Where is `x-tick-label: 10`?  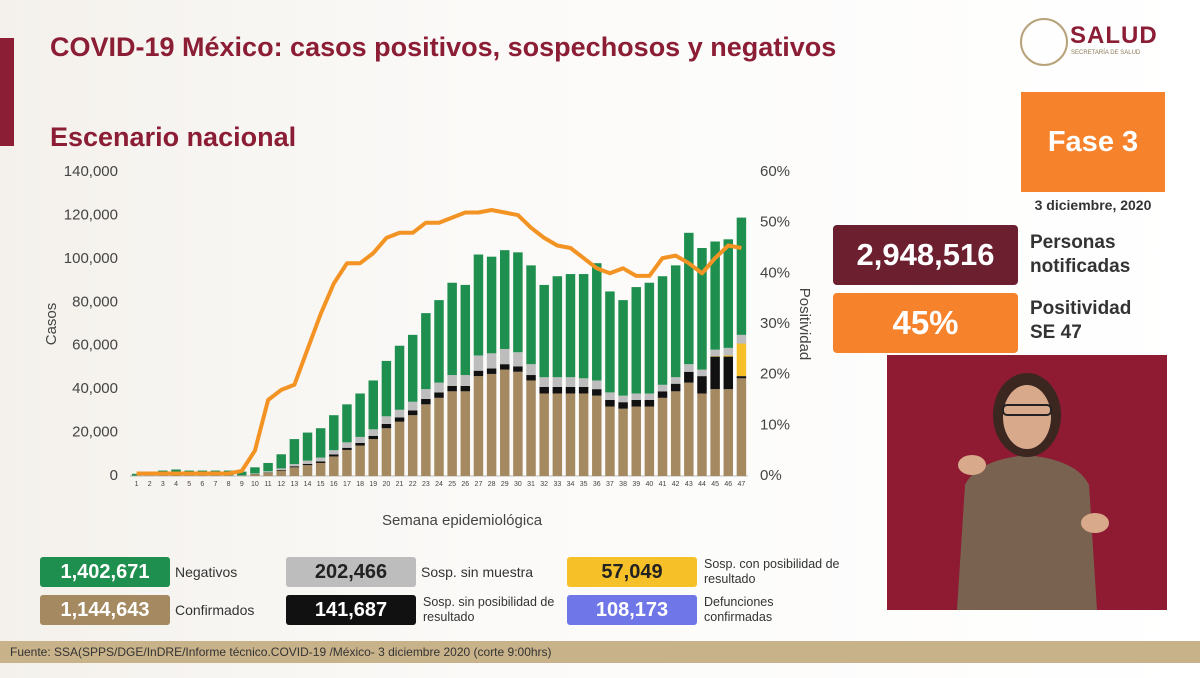
x-tick-label: 10 is located at coordinates (255, 484).